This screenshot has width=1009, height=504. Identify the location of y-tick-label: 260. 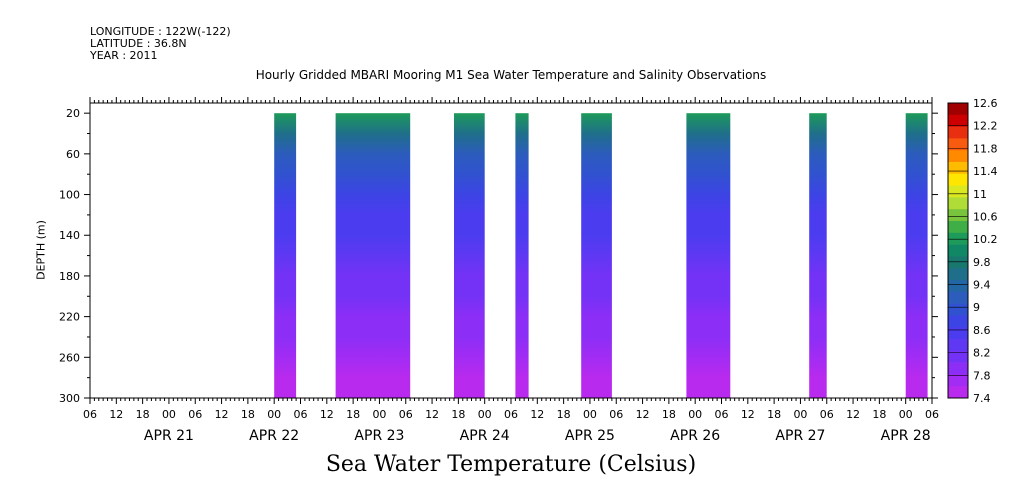
(69, 357).